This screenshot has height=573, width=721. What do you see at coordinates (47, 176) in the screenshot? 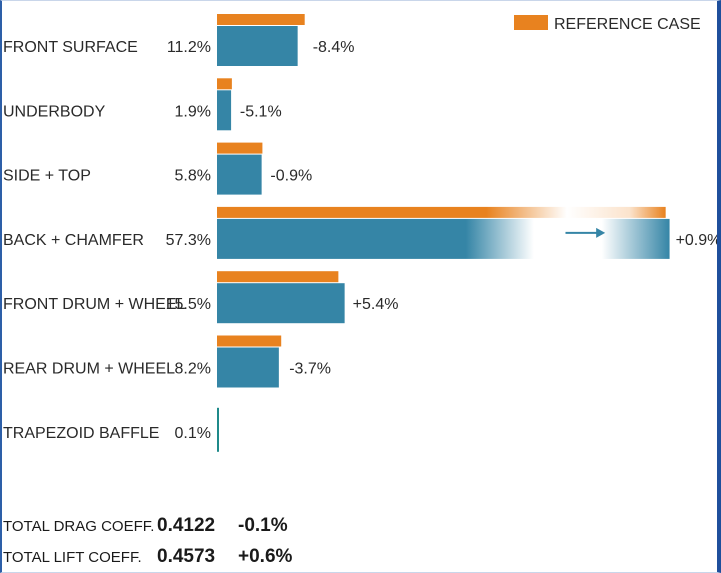
I see `category-label: SIDE + TOP` at bounding box center [47, 176].